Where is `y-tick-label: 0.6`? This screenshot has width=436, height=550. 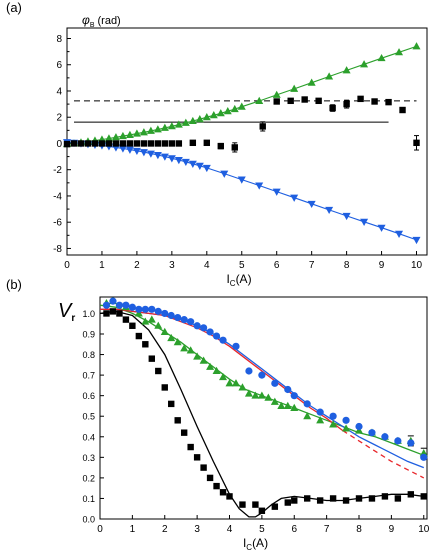
y-tick-label: 0.6 is located at coordinates (88, 396).